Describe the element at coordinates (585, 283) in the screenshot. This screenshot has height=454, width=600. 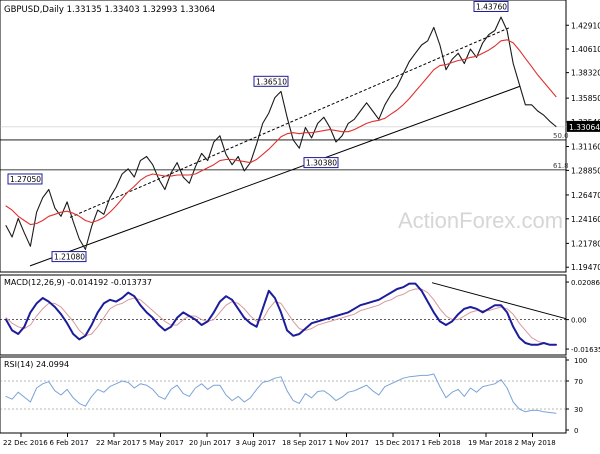
I see `macd-y-tick-label: 0.020861` at that location.